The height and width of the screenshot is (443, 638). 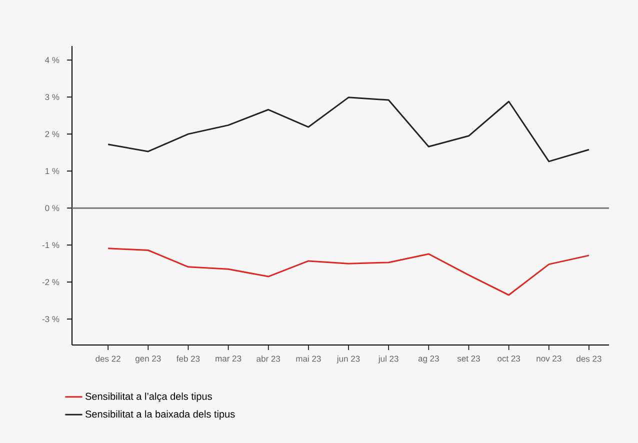 What do you see at coordinates (51, 245) in the screenshot?
I see `y-tick-label: -1 %` at bounding box center [51, 245].